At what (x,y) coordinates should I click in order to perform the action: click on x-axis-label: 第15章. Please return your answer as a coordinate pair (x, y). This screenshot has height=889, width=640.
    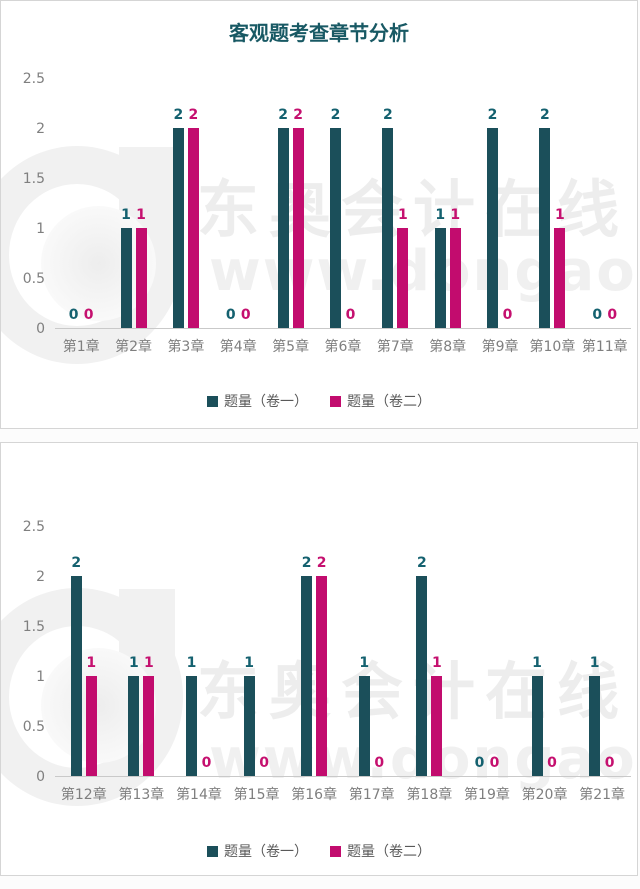
    Looking at the image, I should click on (256, 795).